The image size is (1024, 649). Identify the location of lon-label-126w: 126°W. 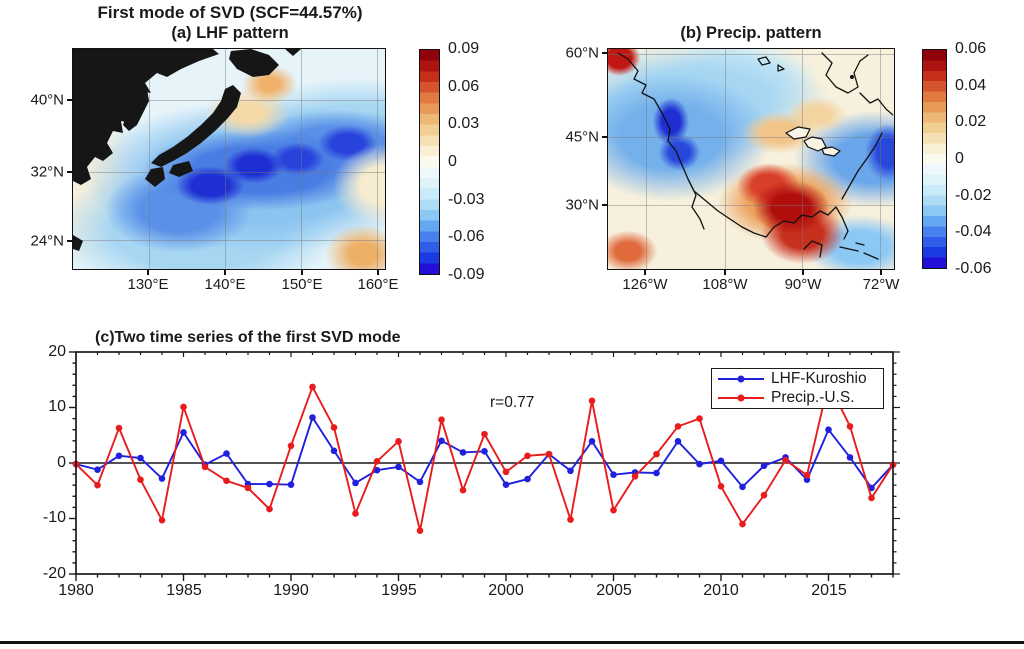
(645, 284).